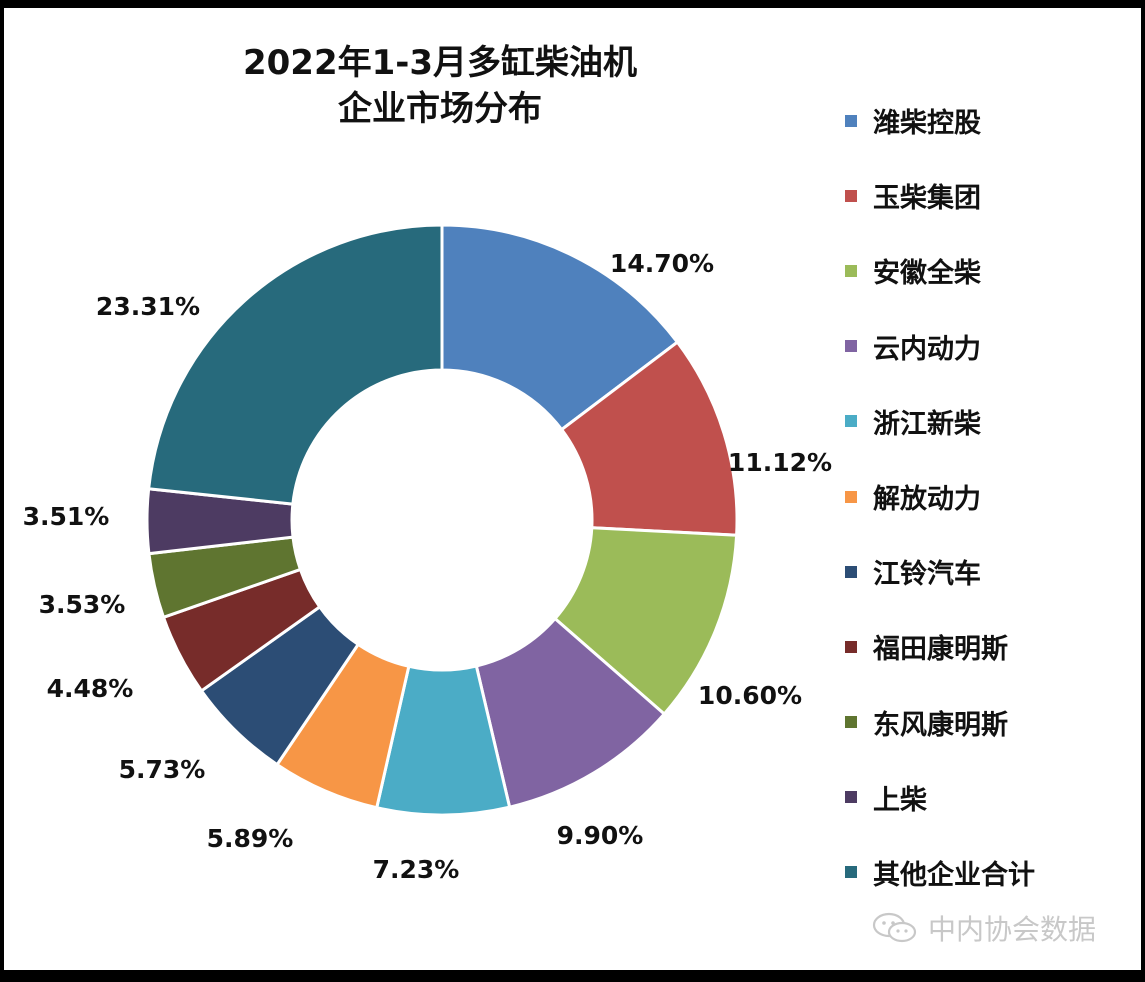 The image size is (1145, 982). What do you see at coordinates (750, 695) in the screenshot?
I see `data-label-3: 10.60%` at bounding box center [750, 695].